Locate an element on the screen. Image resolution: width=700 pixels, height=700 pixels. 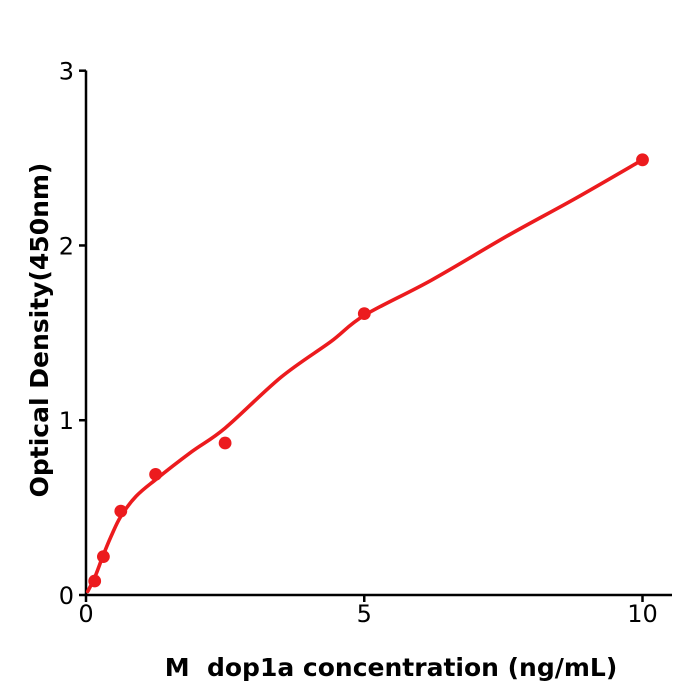
y-axis-label: Optical Density(450nm) is located at coordinates (39, 330).